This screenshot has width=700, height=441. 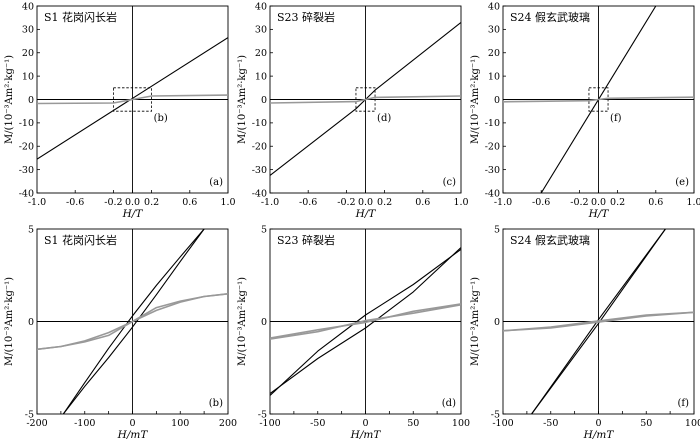 What do you see at coordinates (497, 229) in the screenshot?
I see `y-tick-label: 5` at bounding box center [497, 229].